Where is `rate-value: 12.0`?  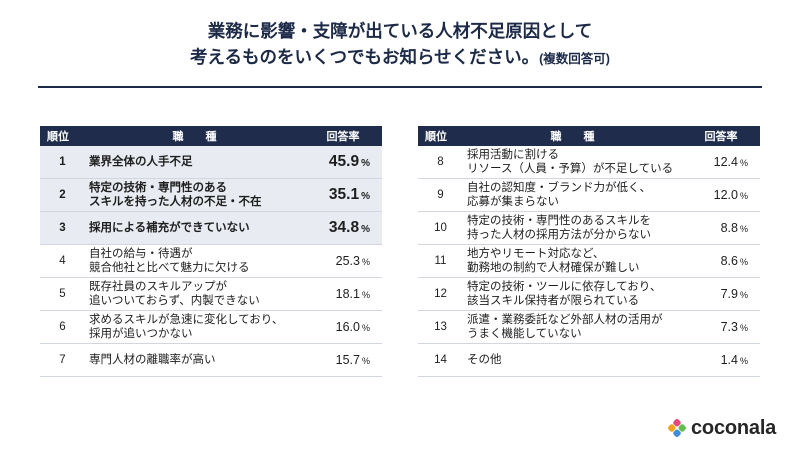 rate-value: 12.0 is located at coordinates (725, 195).